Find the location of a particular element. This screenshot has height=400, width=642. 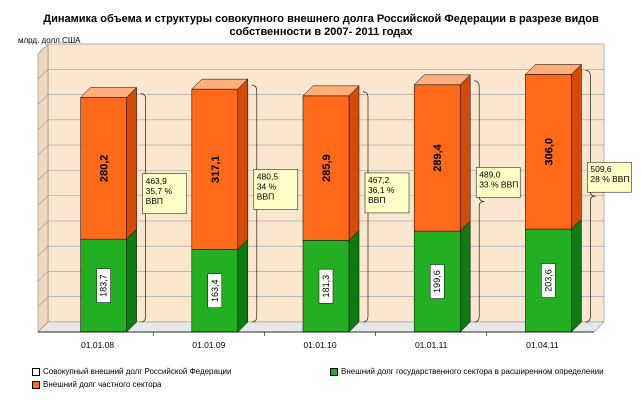

legend-label-private: Внешний долг частного сектора is located at coordinates (102, 384).